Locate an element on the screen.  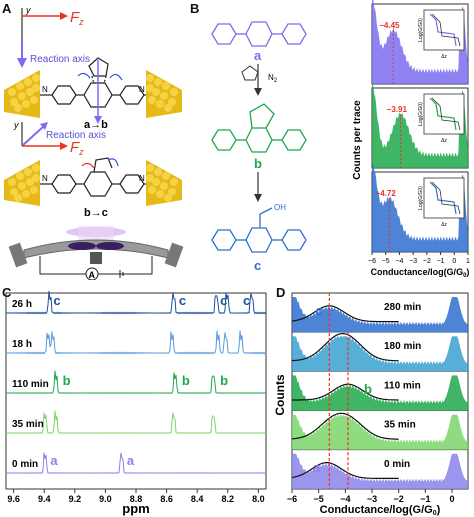
d-peak-label: b is located at coordinates (368, 388).